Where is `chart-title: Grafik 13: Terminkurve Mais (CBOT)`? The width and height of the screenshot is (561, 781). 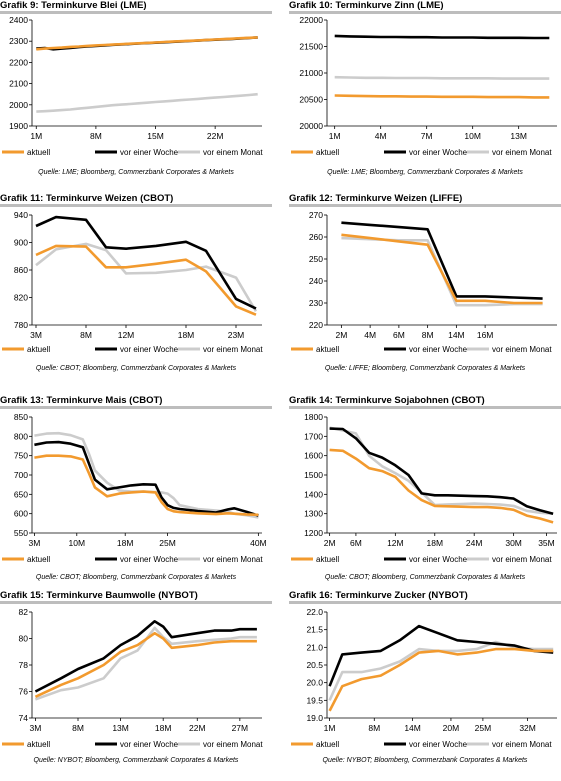
chart-title: Grafik 13: Terminkurve Mais (CBOT) is located at coordinates (81, 400).